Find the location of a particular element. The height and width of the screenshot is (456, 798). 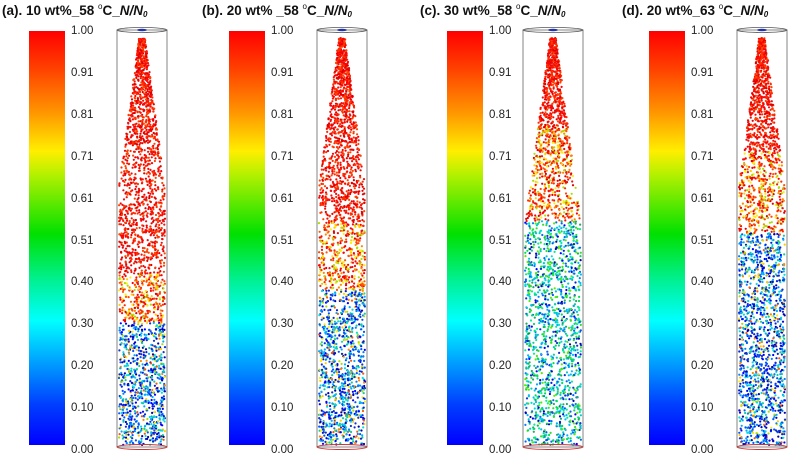

panel-title: (c). 30 wt%_58 oC_N/N0 is located at coordinates (493, 10).